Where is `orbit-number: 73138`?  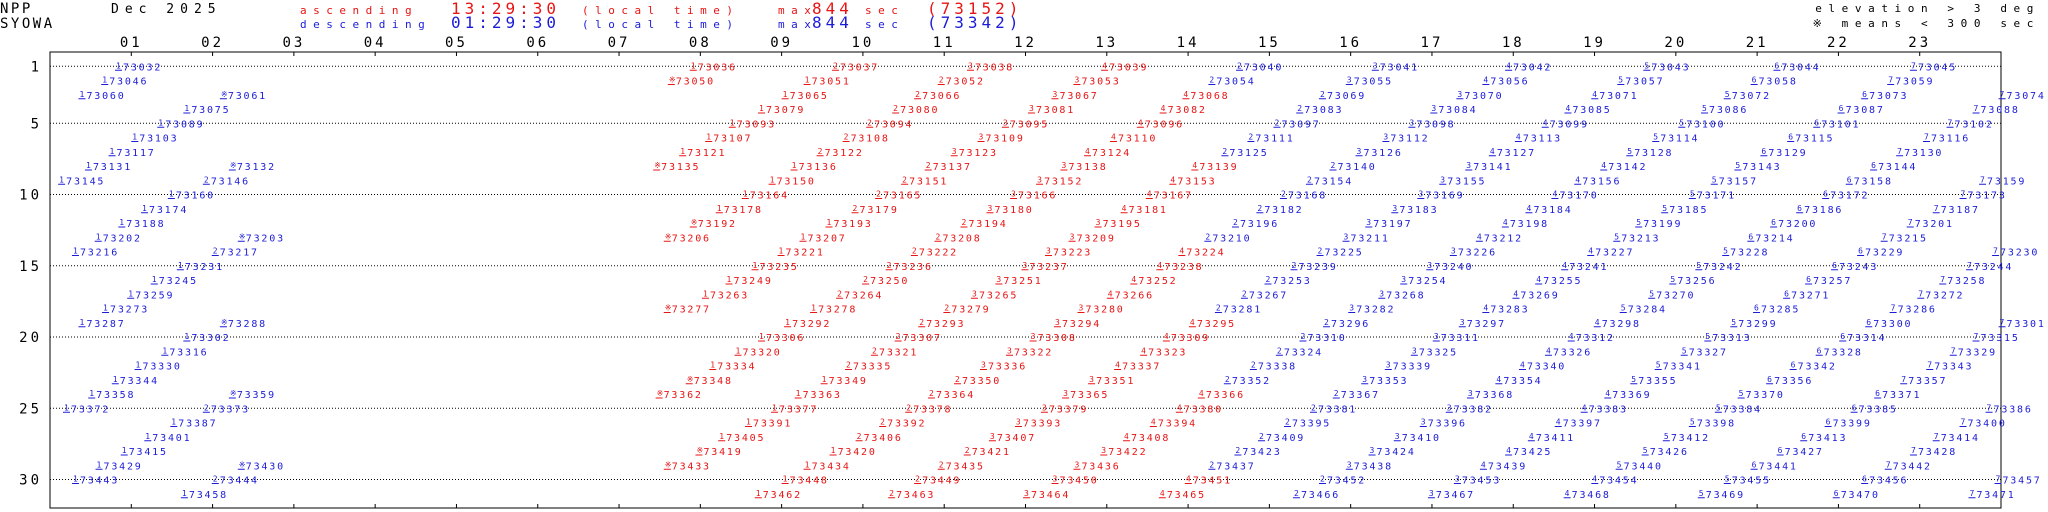
orbit-number: 73138 is located at coordinates (1087, 167).